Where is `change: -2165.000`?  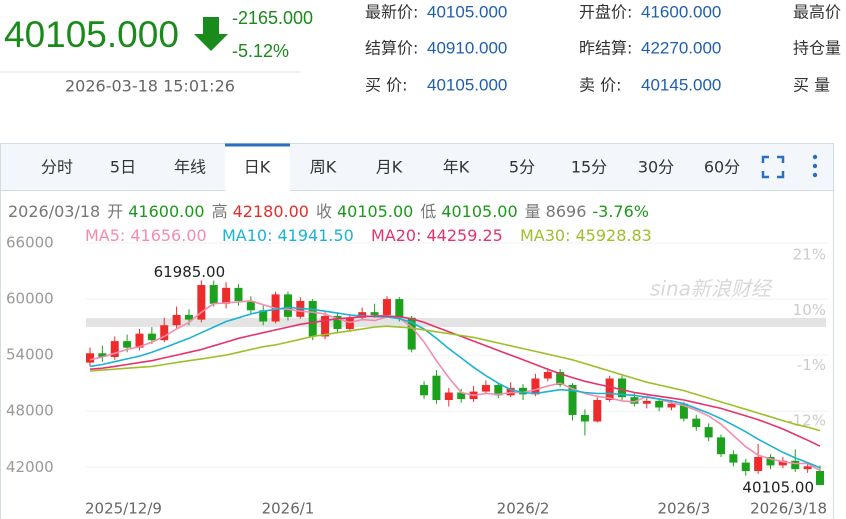
change: -2165.000 is located at coordinates (272, 18).